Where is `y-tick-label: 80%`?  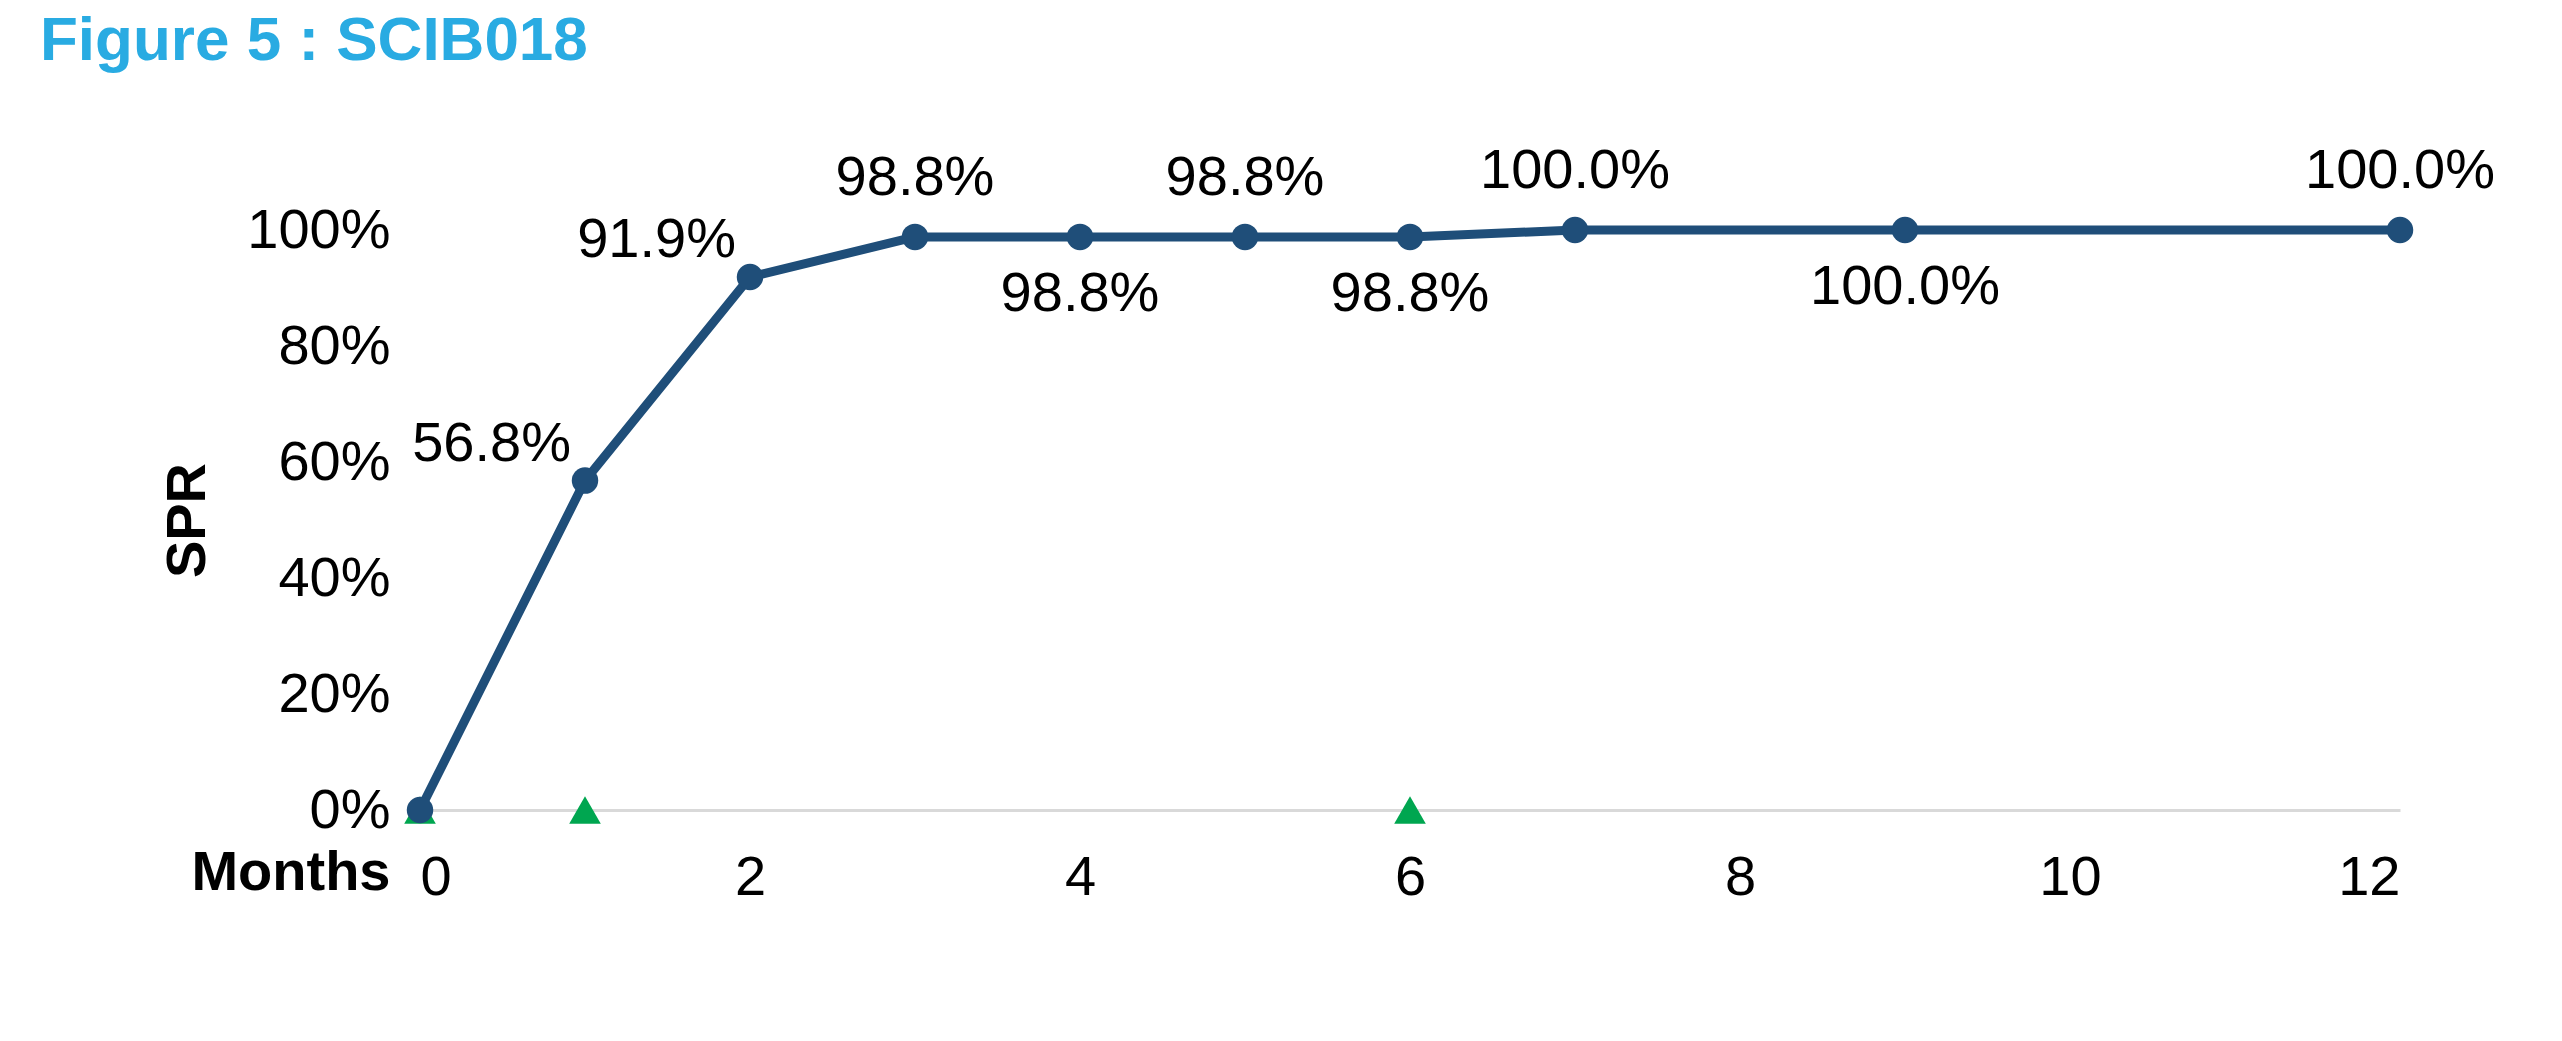 y-tick-label: 80% is located at coordinates (334, 344).